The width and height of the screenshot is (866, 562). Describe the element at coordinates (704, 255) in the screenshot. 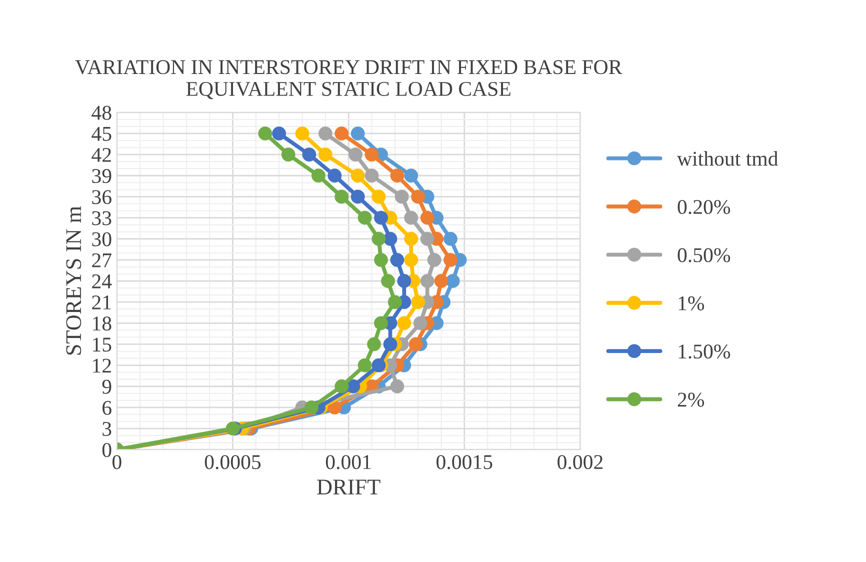

I see `legend-label: 0.50%` at that location.